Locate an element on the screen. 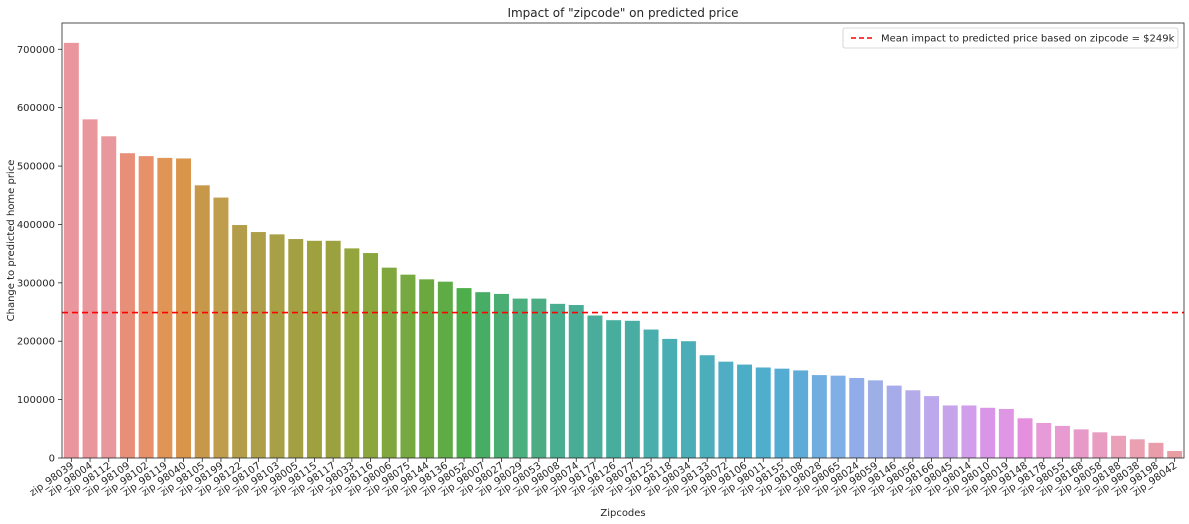  x-axis-title: Zipcodes is located at coordinates (622, 513).